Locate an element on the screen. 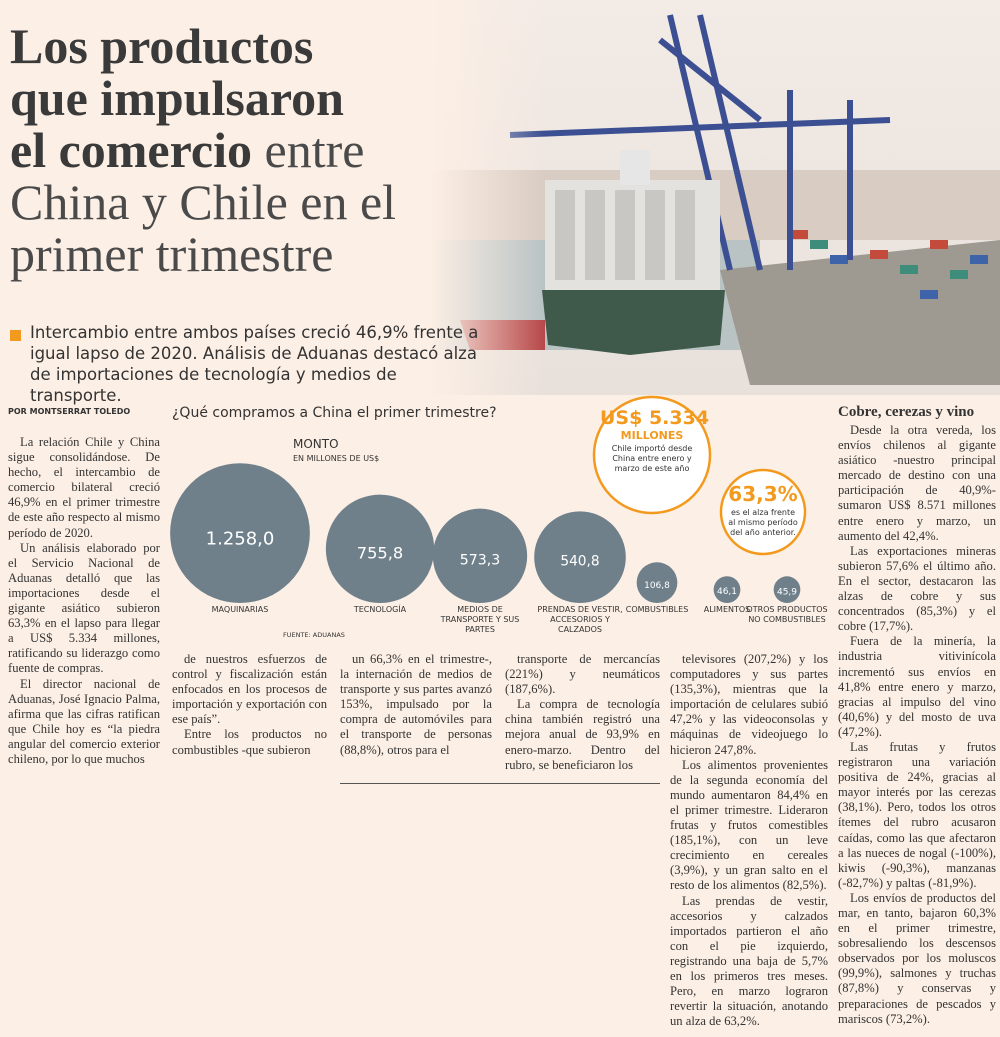 Image resolution: width=1000 pixels, height=1037 pixels. subheading: Cobre, cerezas y vino is located at coordinates (906, 412).